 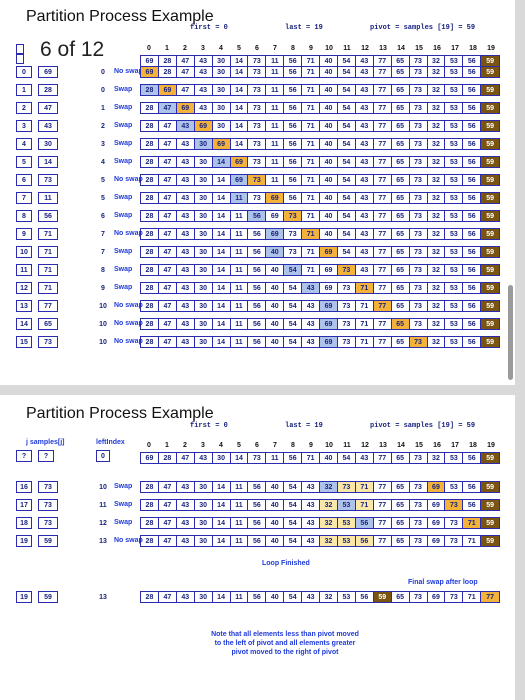 What do you see at coordinates (510, 332) in the screenshot?
I see `scrollbar` at bounding box center [510, 332].